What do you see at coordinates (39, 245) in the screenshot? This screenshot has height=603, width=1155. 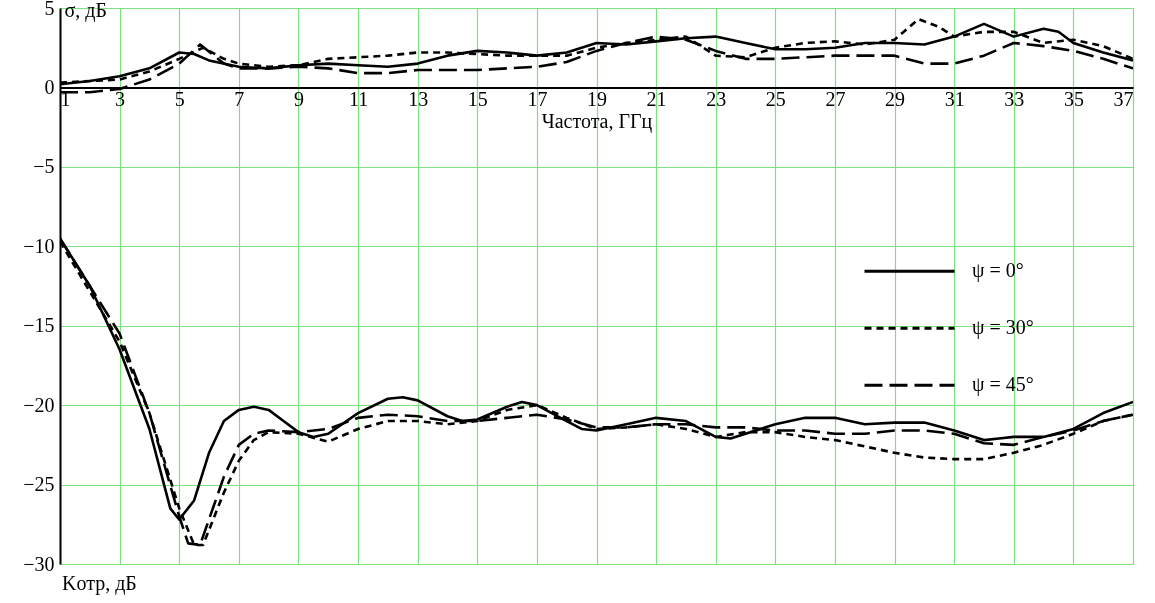 I see `y-tick-label: −10` at bounding box center [39, 245].